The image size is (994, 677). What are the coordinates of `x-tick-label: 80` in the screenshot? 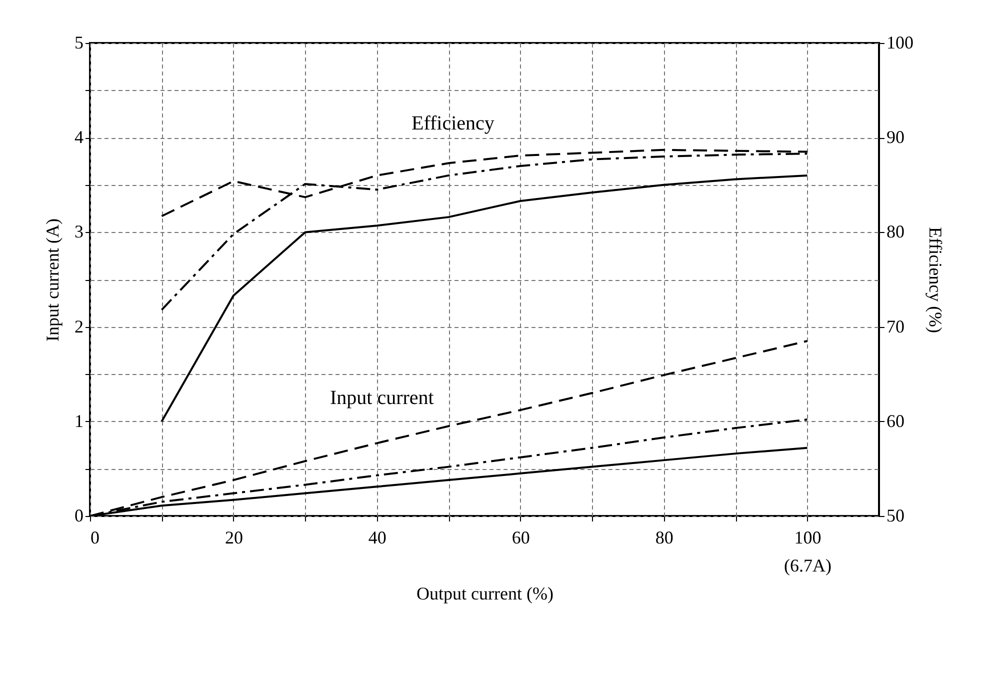 It's located at (664, 538).